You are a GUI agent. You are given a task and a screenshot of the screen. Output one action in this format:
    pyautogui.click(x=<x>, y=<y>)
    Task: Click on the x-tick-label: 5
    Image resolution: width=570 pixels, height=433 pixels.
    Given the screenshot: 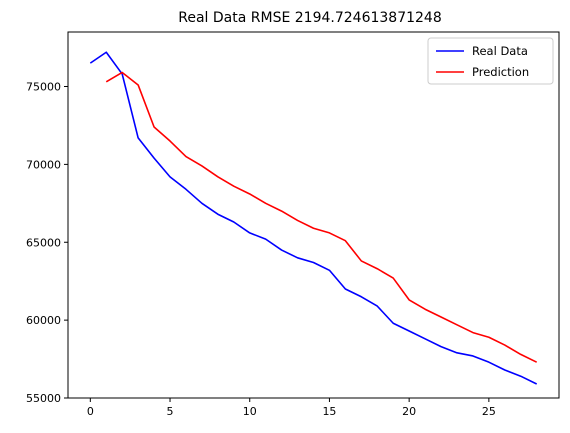 What is the action you would take?
    pyautogui.click(x=170, y=411)
    